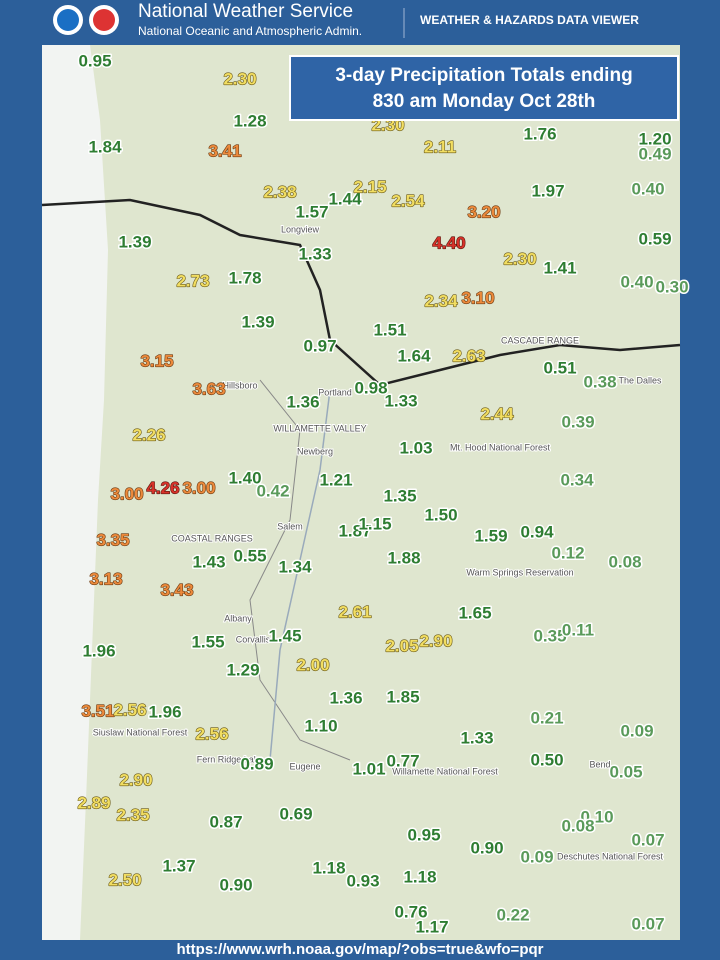 Image resolution: width=720 pixels, height=960 pixels. I want to click on precip-value: 1.57, so click(311, 211).